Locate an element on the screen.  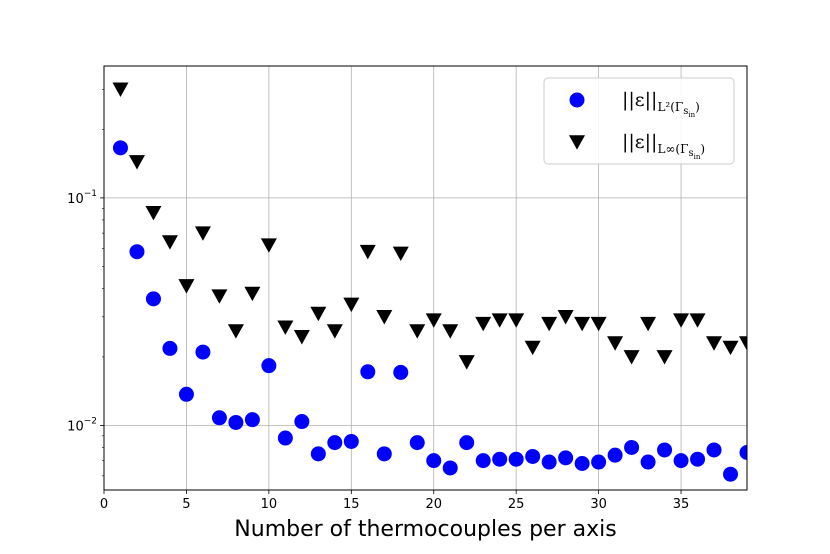
x-tick-label: 5 is located at coordinates (186, 504).